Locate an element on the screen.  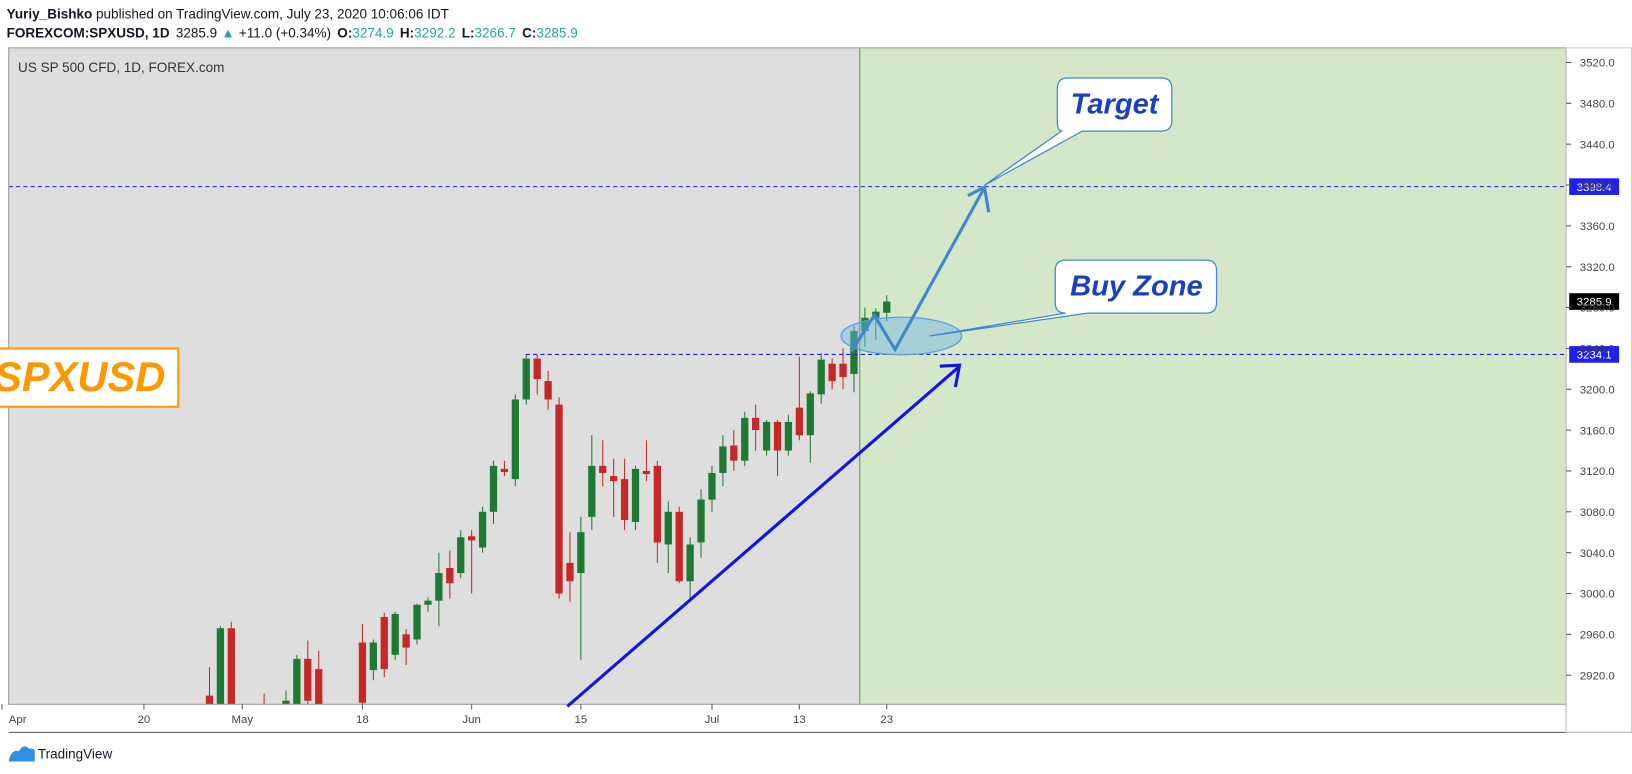
buy-zone-callout is located at coordinates (1073, 298).